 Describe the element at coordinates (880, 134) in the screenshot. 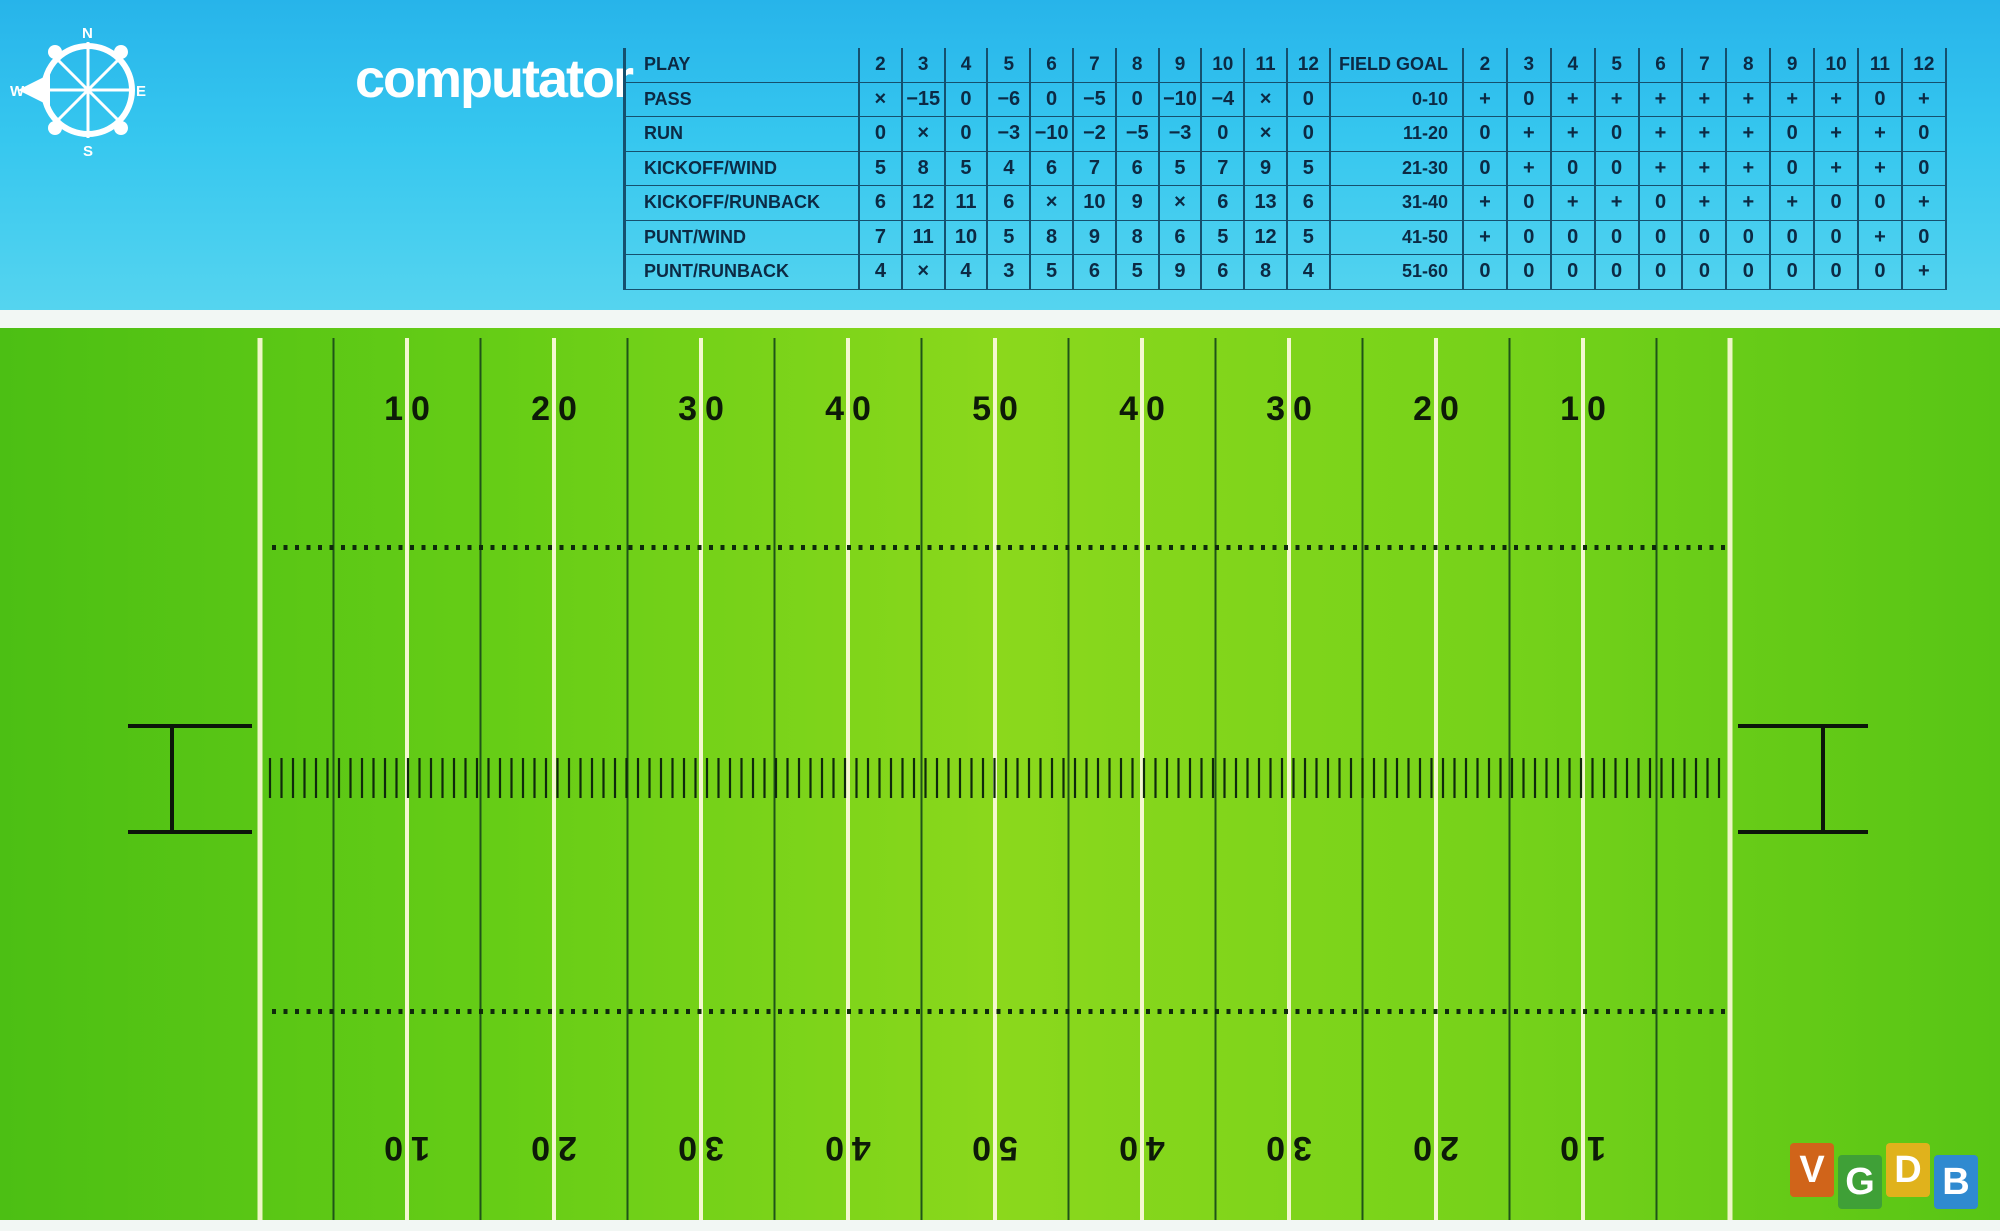

I see `play-table-cell: 0` at that location.